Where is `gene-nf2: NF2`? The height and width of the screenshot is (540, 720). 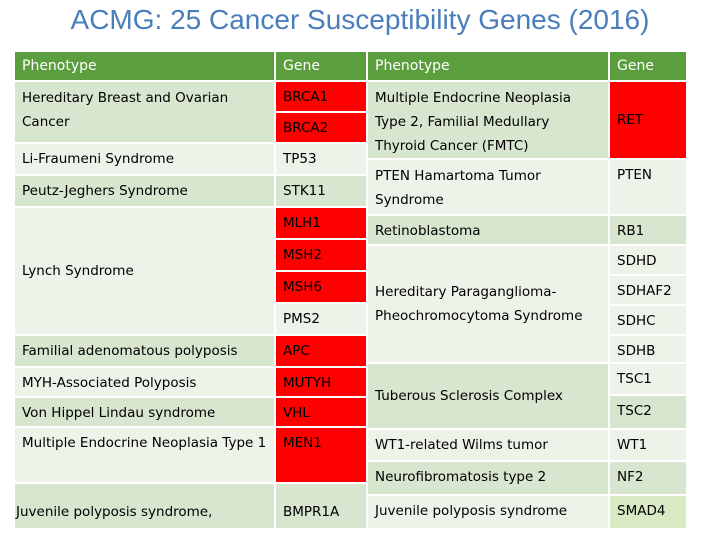 gene-nf2: NF2 is located at coordinates (649, 479).